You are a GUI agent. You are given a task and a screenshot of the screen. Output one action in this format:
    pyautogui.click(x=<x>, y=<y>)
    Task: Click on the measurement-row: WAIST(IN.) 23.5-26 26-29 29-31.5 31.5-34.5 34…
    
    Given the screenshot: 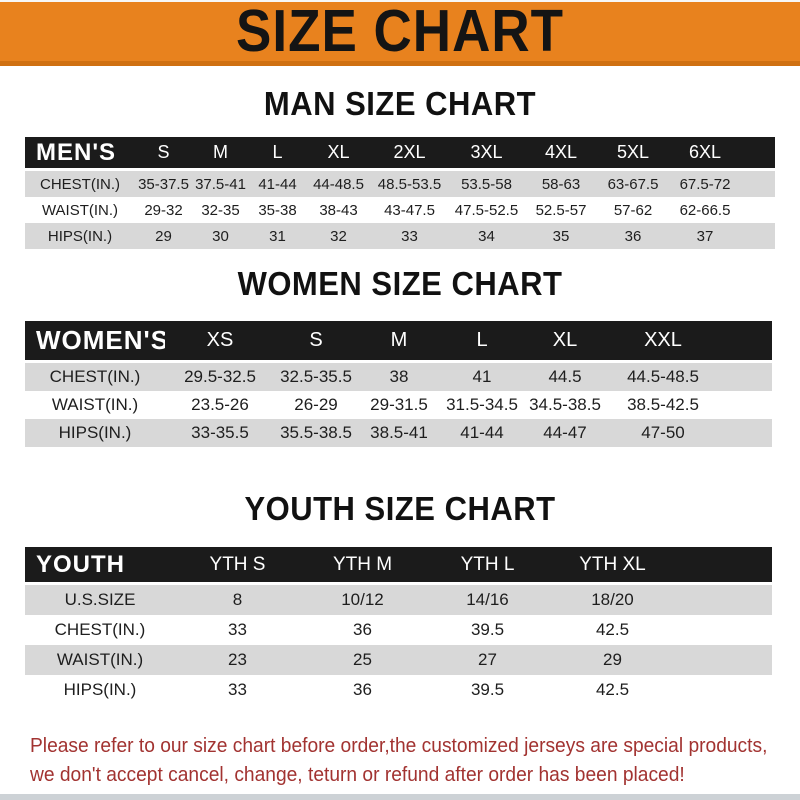 What is the action you would take?
    pyautogui.click(x=398, y=405)
    